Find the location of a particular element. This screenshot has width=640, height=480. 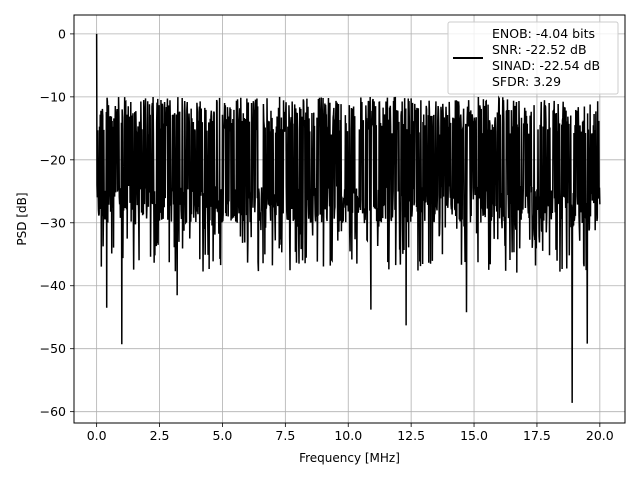

y-tick-label: 0 is located at coordinates (62, 33).